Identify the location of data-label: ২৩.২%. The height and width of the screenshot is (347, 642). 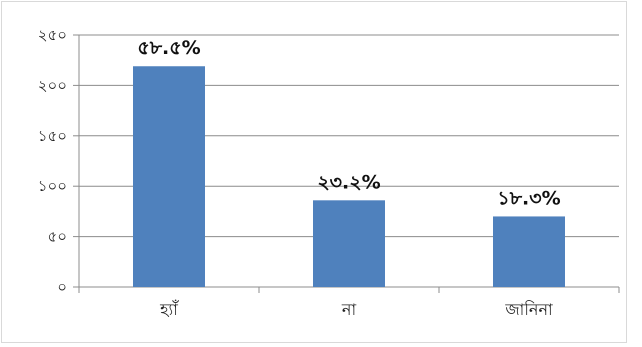
(348, 182).